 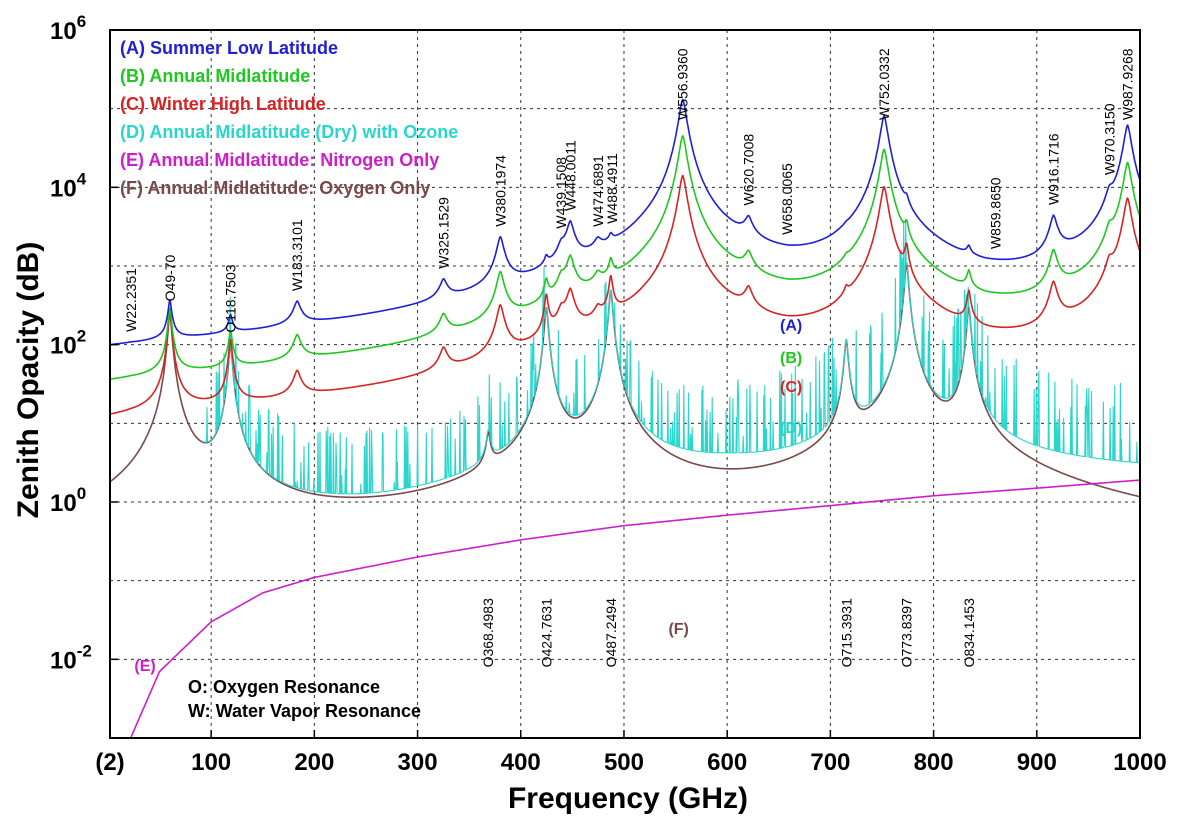 I want to click on x-tick-label: 1000, so click(x=1139, y=762).